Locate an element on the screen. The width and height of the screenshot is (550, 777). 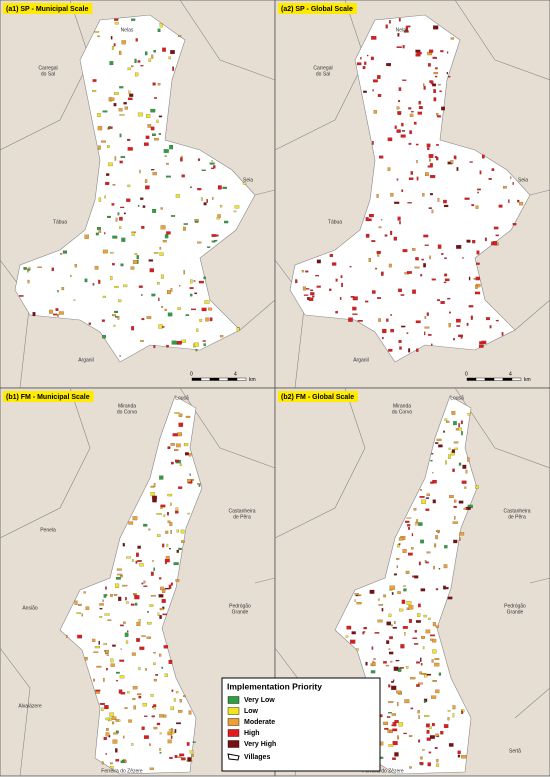
boundary is located at coordinates (227, 40).